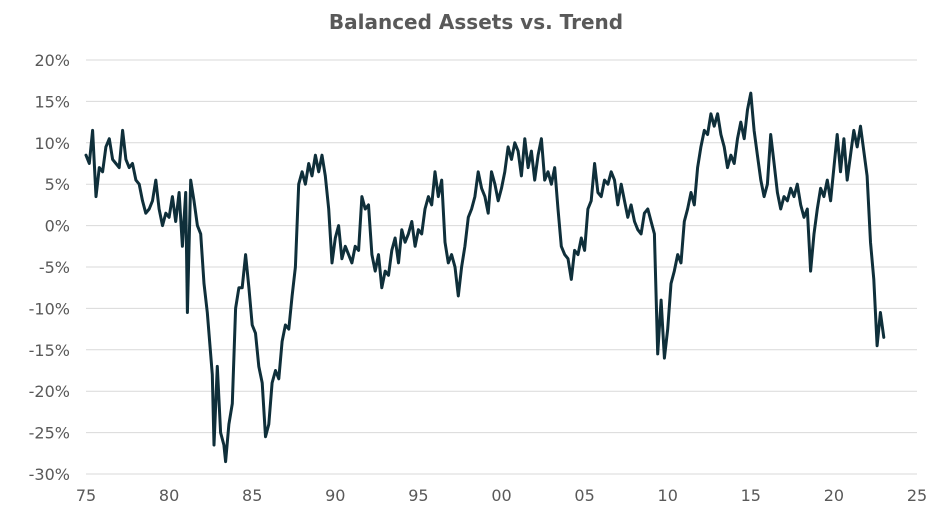  I want to click on y-axis-tick-labels: 20% 15% 10% 5% 0% -5% -10% -15% -20% -25% -30%, so click(49, 267).